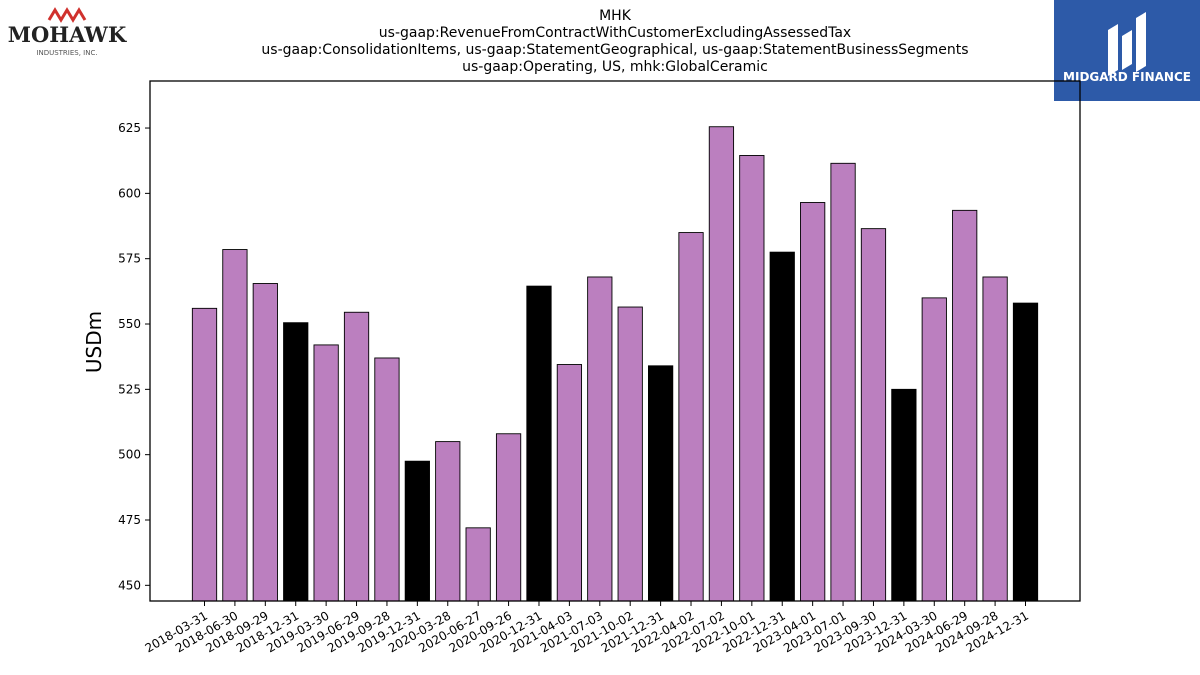 This screenshot has height=675, width=1200. Describe the element at coordinates (129, 455) in the screenshot. I see `y-tick-label: 500` at that location.